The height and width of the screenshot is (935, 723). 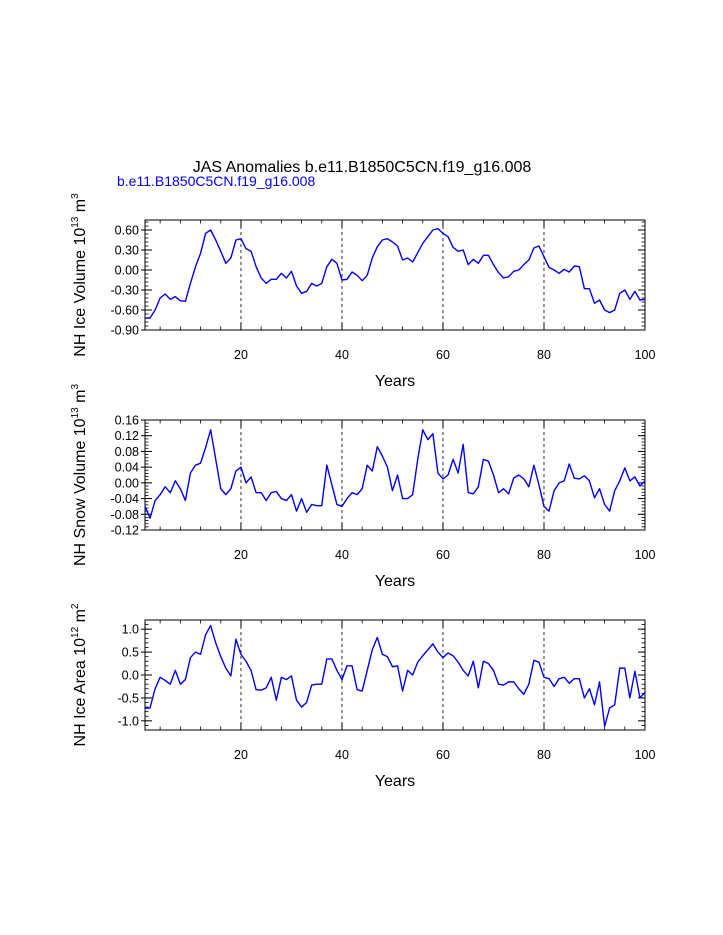 I want to click on ytick-label: -1.0, so click(x=128, y=721).